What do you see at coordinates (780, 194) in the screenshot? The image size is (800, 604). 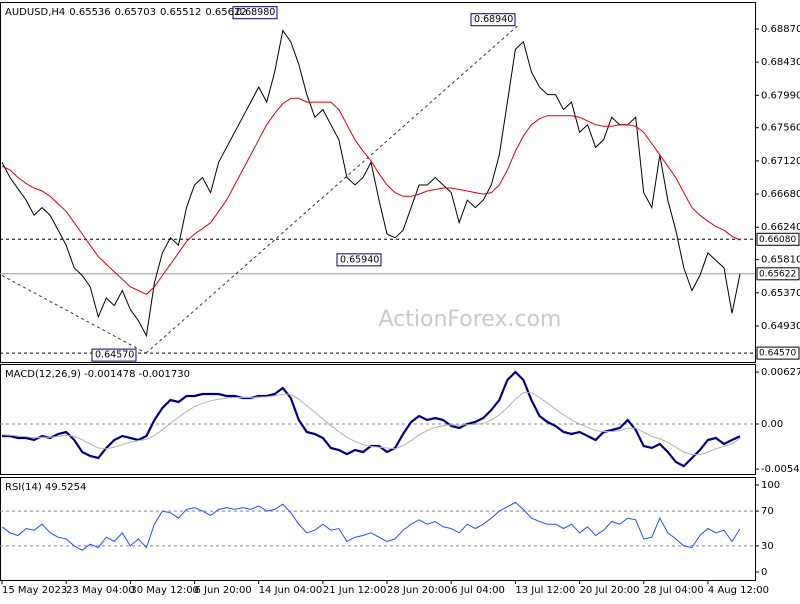 I see `y-tick-label: 0.66680` at bounding box center [780, 194].